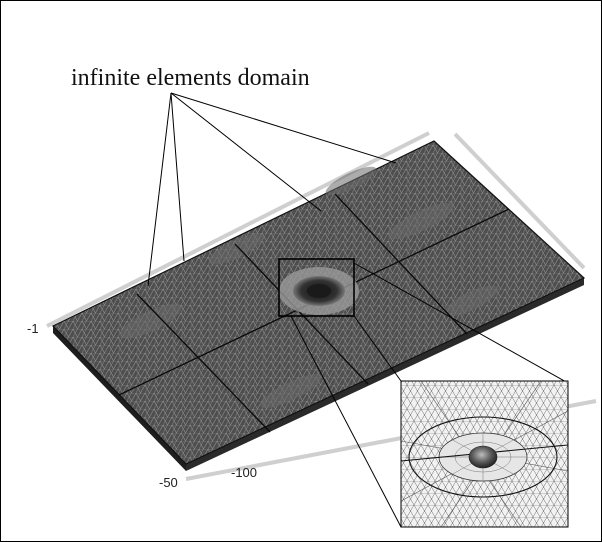 This screenshot has height=542, width=602. What do you see at coordinates (168, 482) in the screenshot?
I see `axis-tick-minus50: -50` at bounding box center [168, 482].